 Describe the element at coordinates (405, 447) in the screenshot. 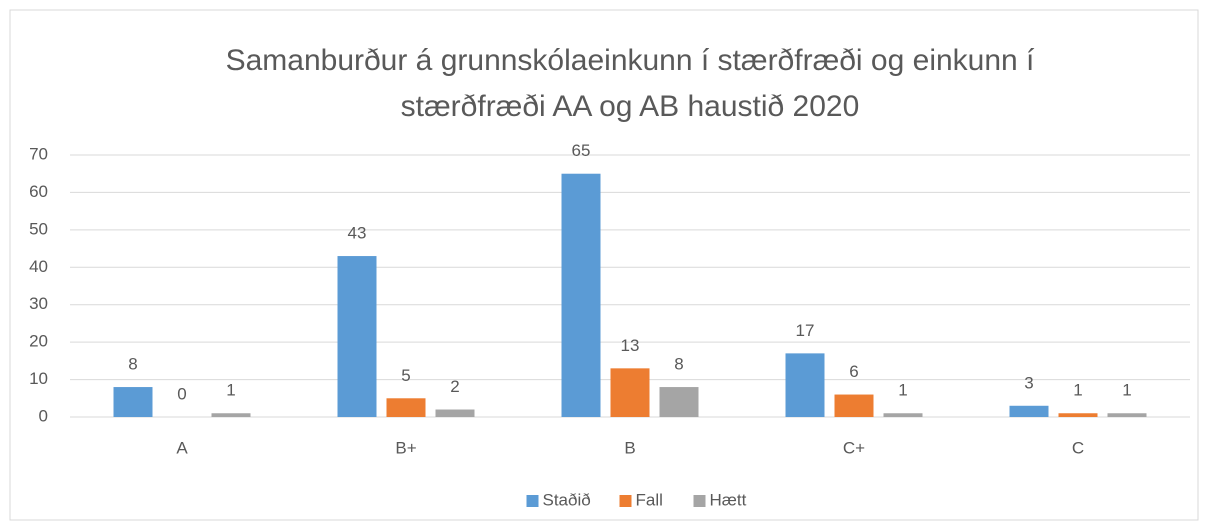

I see `x-tick-label: B+` at that location.